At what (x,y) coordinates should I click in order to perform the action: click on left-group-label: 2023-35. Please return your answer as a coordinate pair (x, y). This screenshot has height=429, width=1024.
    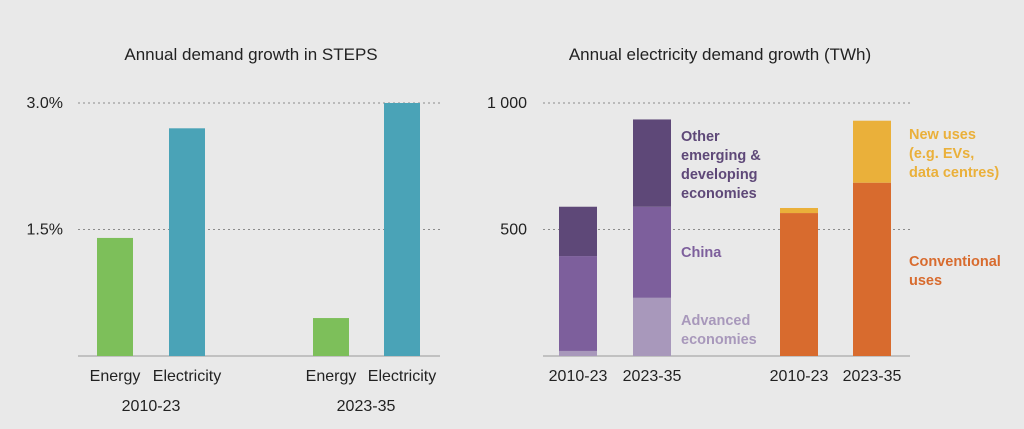
    Looking at the image, I should click on (366, 406).